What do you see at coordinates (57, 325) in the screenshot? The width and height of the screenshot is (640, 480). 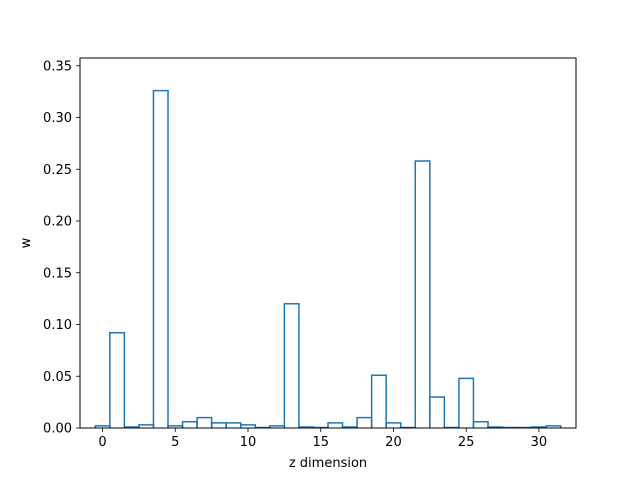 I see `y-tick-label: 0.10` at bounding box center [57, 325].